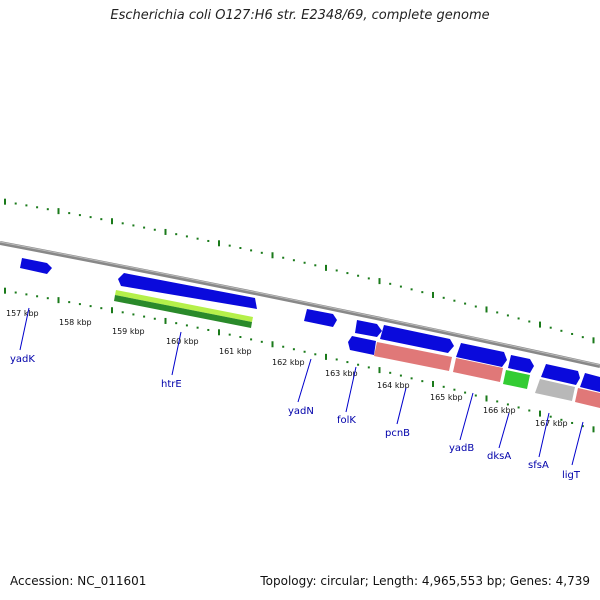  I want to click on gene-label-ligT: ligT, so click(571, 475).